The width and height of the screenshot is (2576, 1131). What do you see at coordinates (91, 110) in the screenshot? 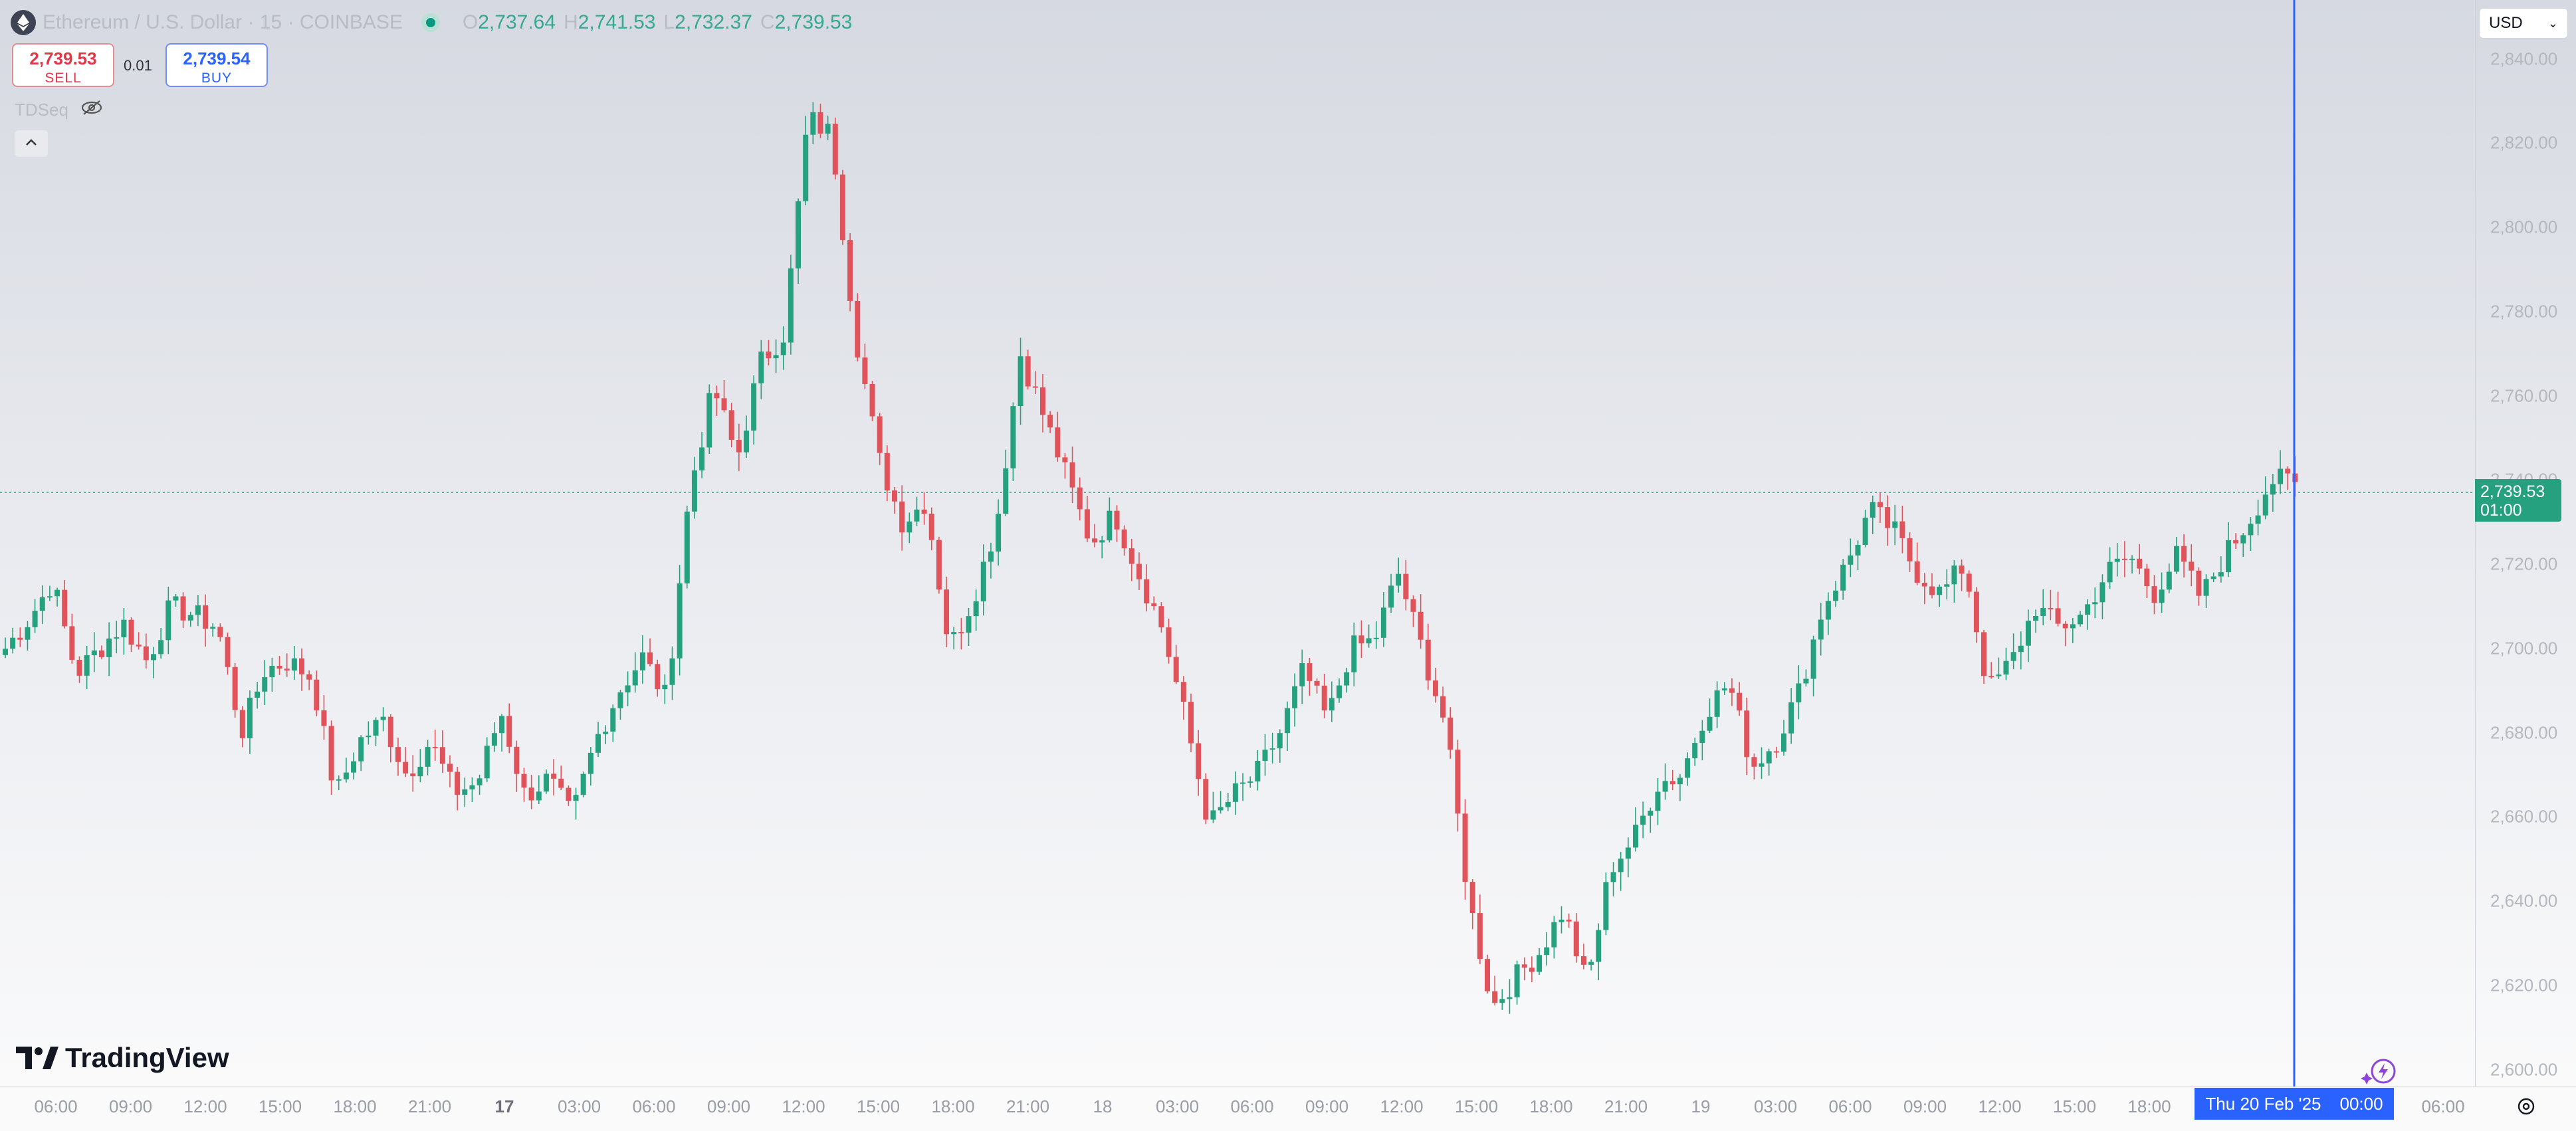
I see `eye-hidden-icon` at bounding box center [91, 110].